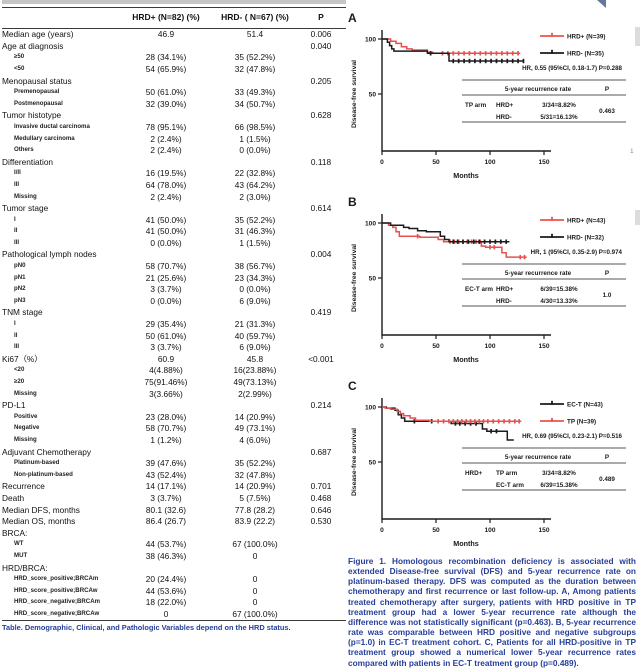  What do you see at coordinates (166, 126) in the screenshot?
I see `hrd-pos-value: 78 (95.1%)` at bounding box center [166, 126].